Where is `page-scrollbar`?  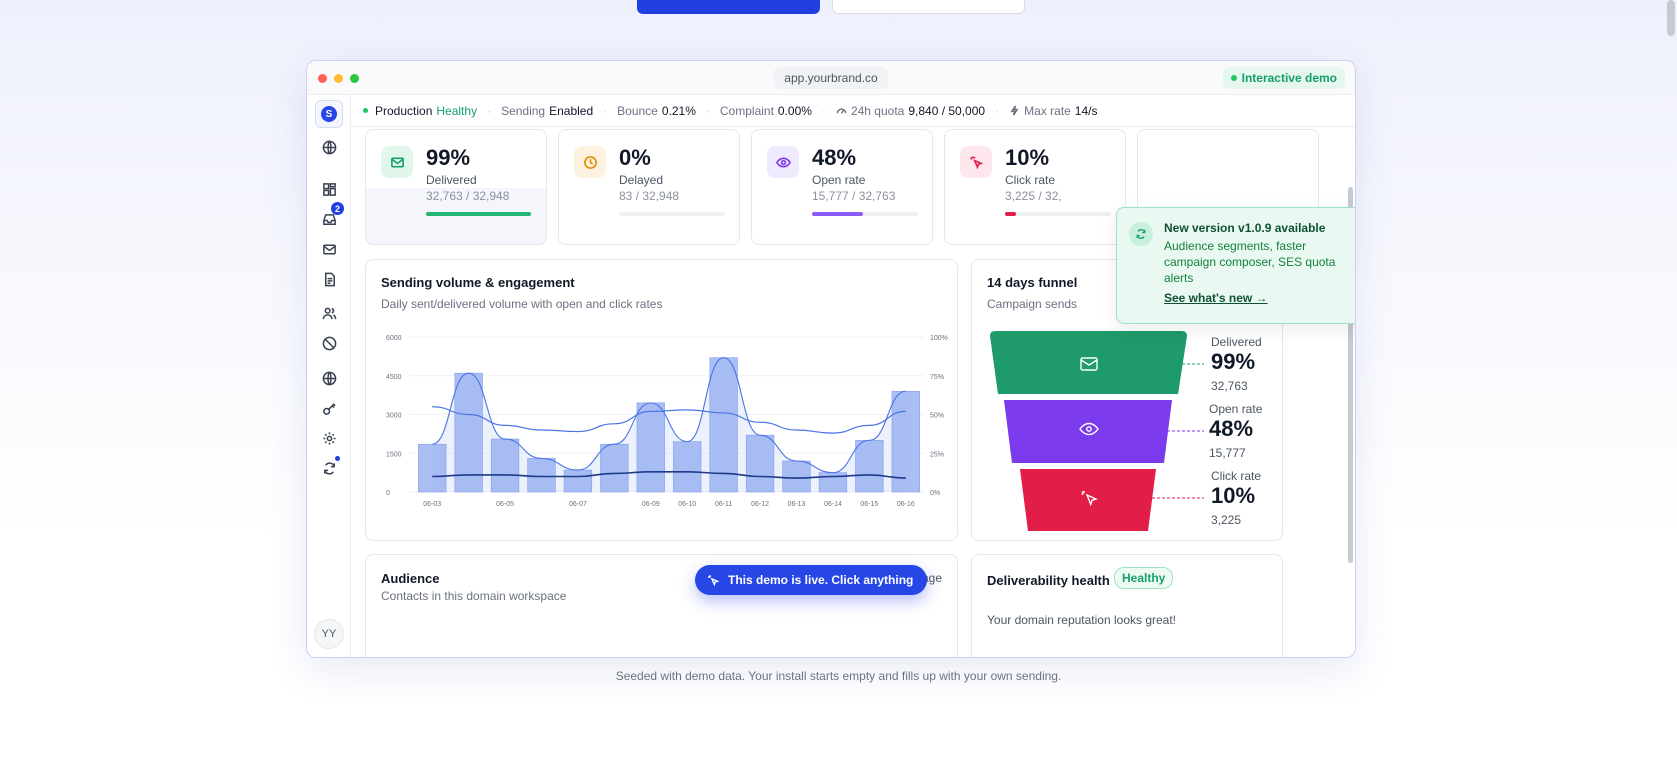
page-scrollbar is located at coordinates (1671, 18).